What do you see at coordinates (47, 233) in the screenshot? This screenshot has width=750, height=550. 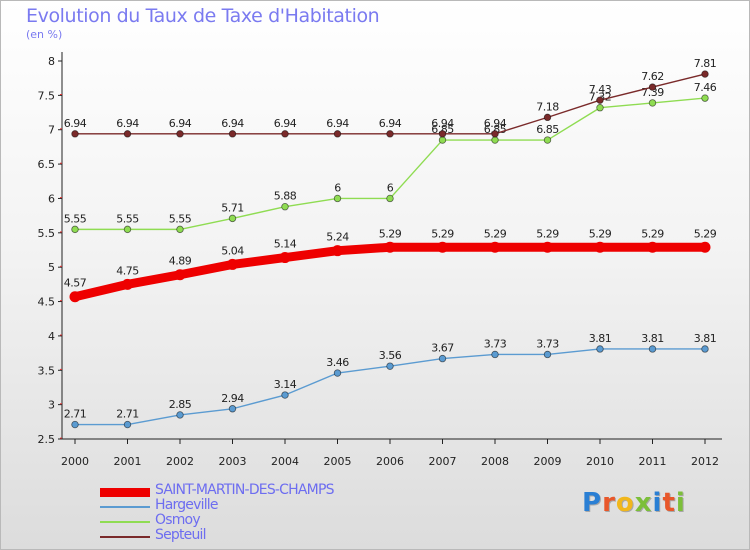 I see `y-tick-label: 5.5` at bounding box center [47, 233].